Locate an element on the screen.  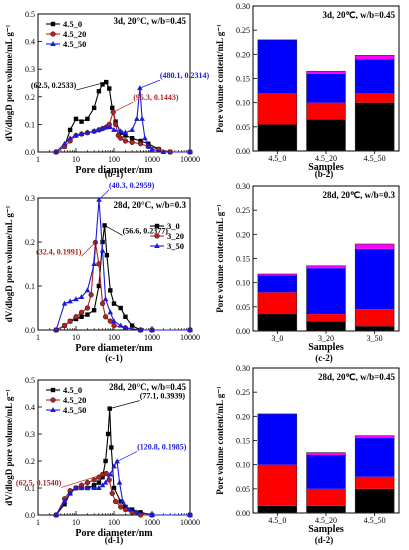
x-tick-label: 3_20 is located at coordinates (326, 338).